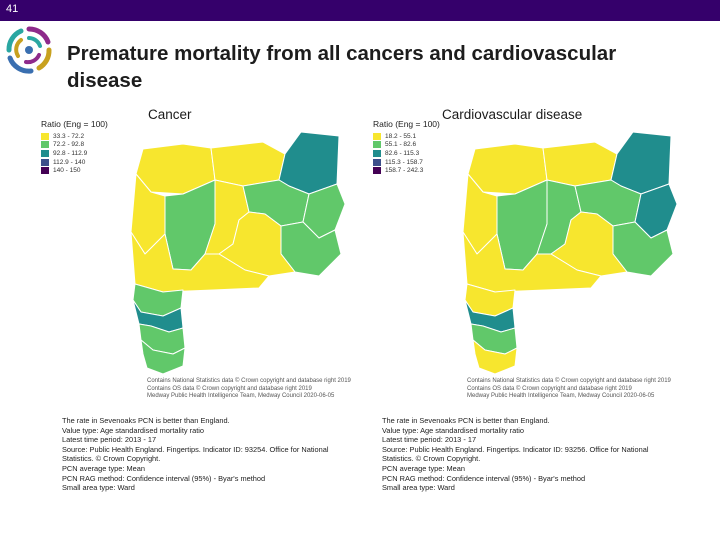 This screenshot has height=540, width=720. Describe the element at coordinates (69, 136) in the screenshot. I see `legend-label: 33.3 - 72.2` at that location.